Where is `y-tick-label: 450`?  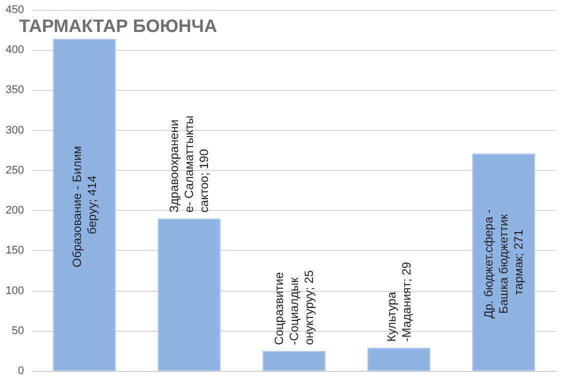 y-tick-label: 450 is located at coordinates (15, 10).